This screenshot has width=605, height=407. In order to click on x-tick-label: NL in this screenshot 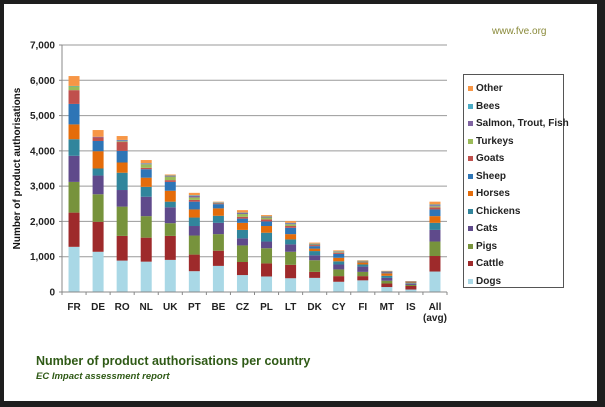, I will do `click(146, 307)`.